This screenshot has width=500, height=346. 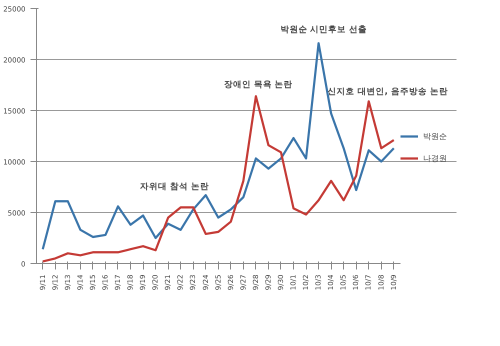 I want to click on annotation: 박원순 시민후보 선출, so click(x=324, y=30).